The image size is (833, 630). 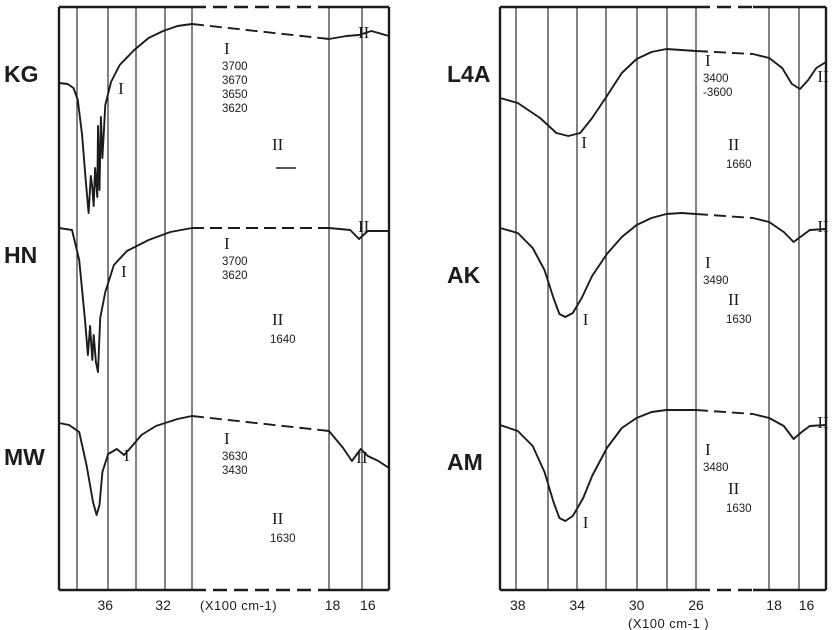 I want to click on spectrum-MW-low-range, so click(x=359, y=449).